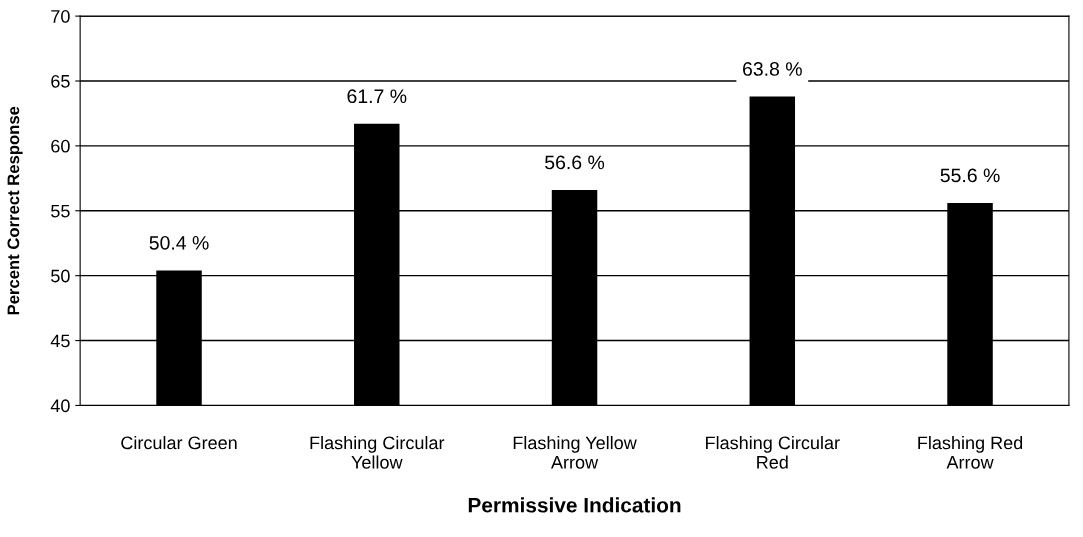 The width and height of the screenshot is (1083, 537). Describe the element at coordinates (179, 242) in the screenshot. I see `data-label: 50.4 %` at that location.